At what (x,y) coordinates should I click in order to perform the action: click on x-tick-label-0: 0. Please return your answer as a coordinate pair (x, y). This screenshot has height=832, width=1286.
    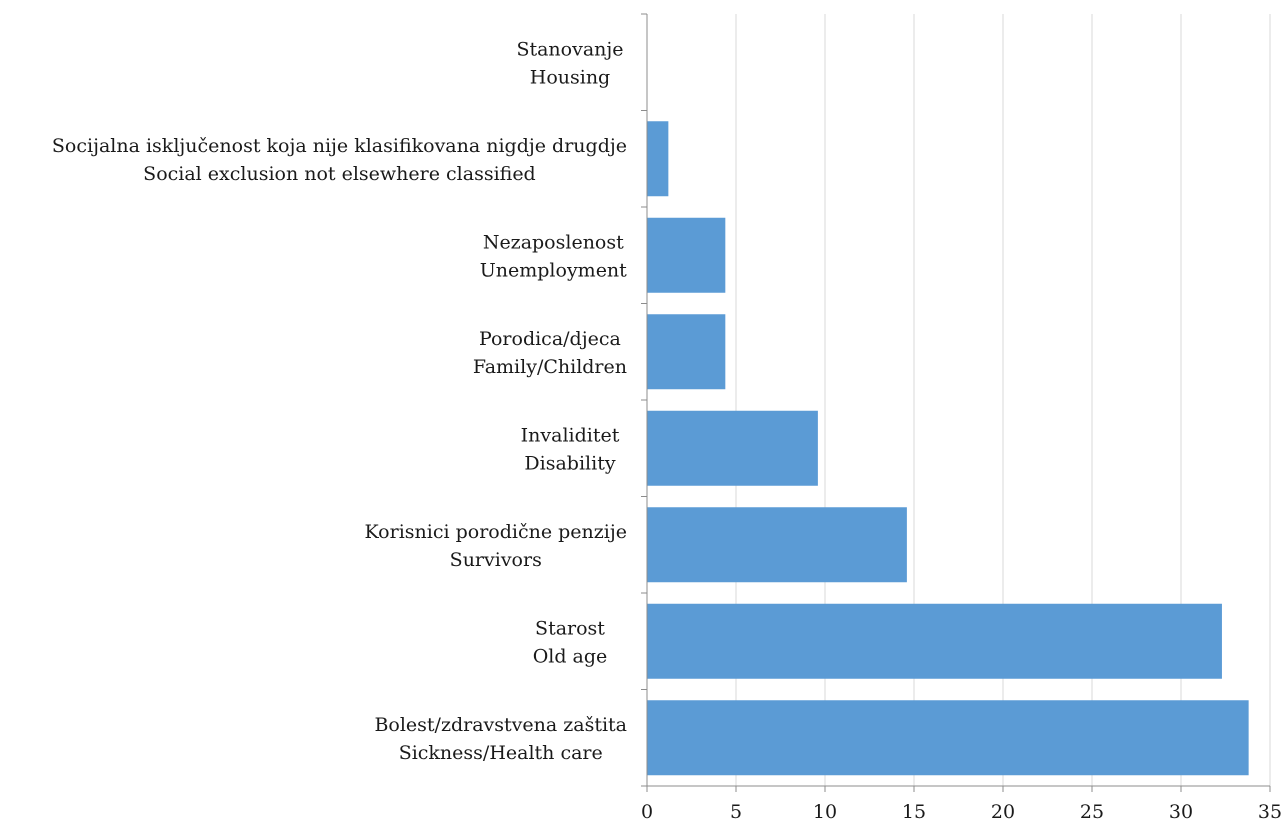
    Looking at the image, I should click on (647, 812).